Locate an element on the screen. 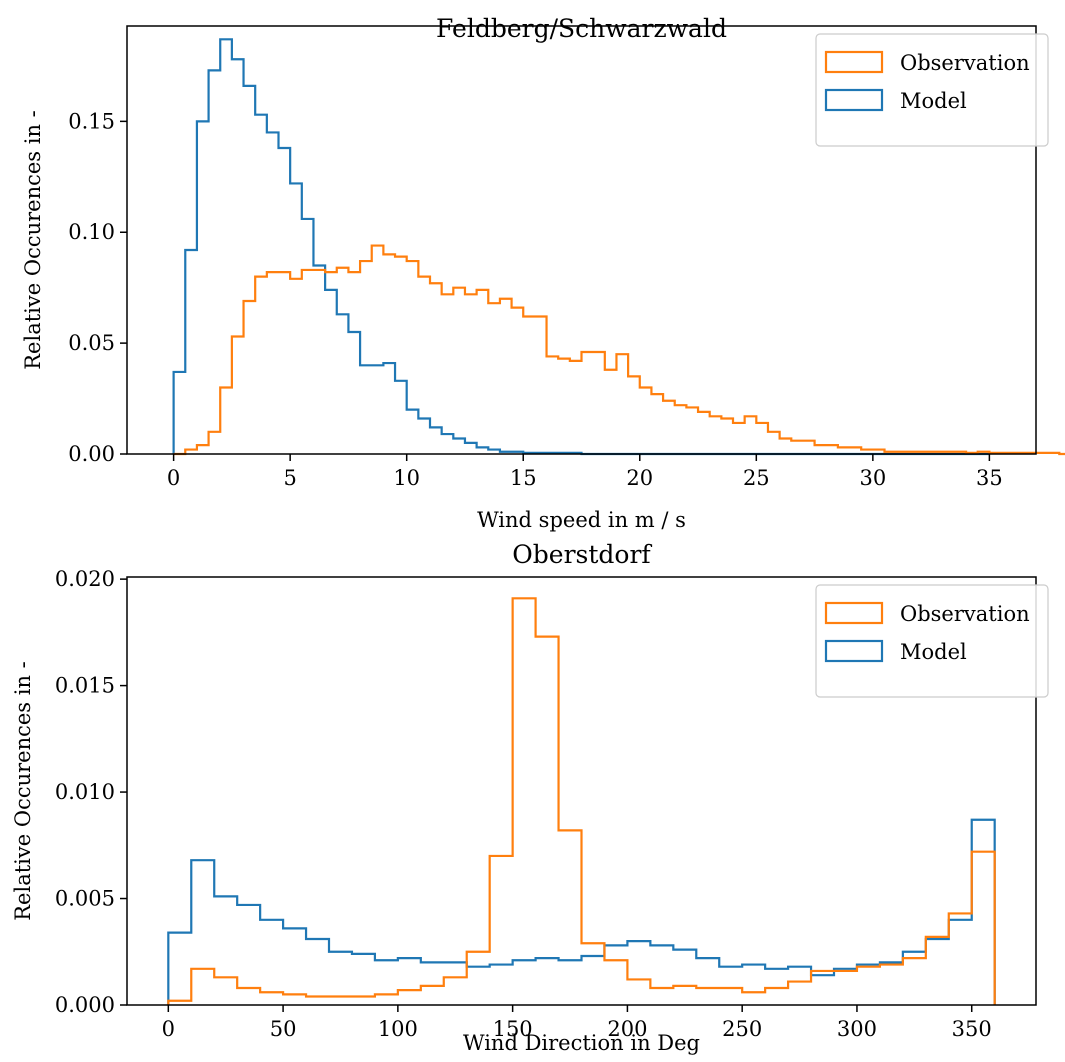 The image size is (1065, 1062). y-tick-label: 0.00 is located at coordinates (91, 454).